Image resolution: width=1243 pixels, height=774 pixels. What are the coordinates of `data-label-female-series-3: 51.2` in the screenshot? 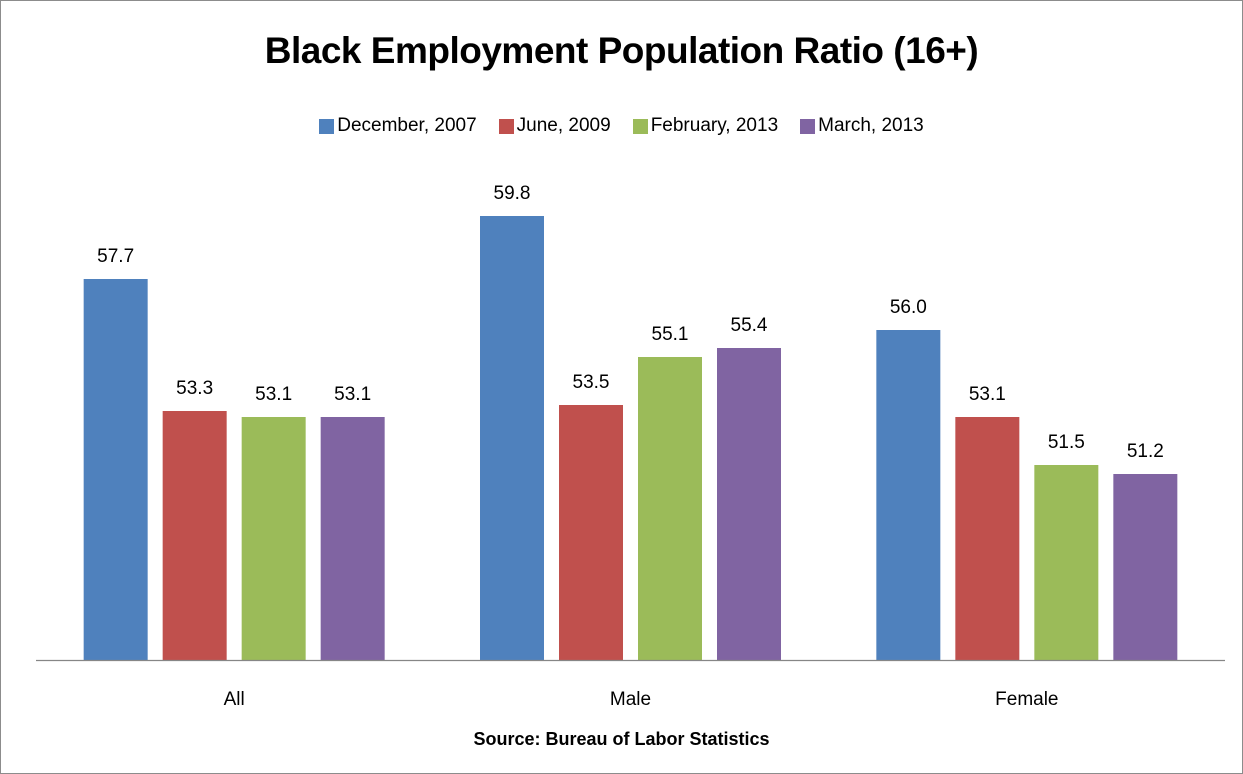 It's located at (1145, 451).